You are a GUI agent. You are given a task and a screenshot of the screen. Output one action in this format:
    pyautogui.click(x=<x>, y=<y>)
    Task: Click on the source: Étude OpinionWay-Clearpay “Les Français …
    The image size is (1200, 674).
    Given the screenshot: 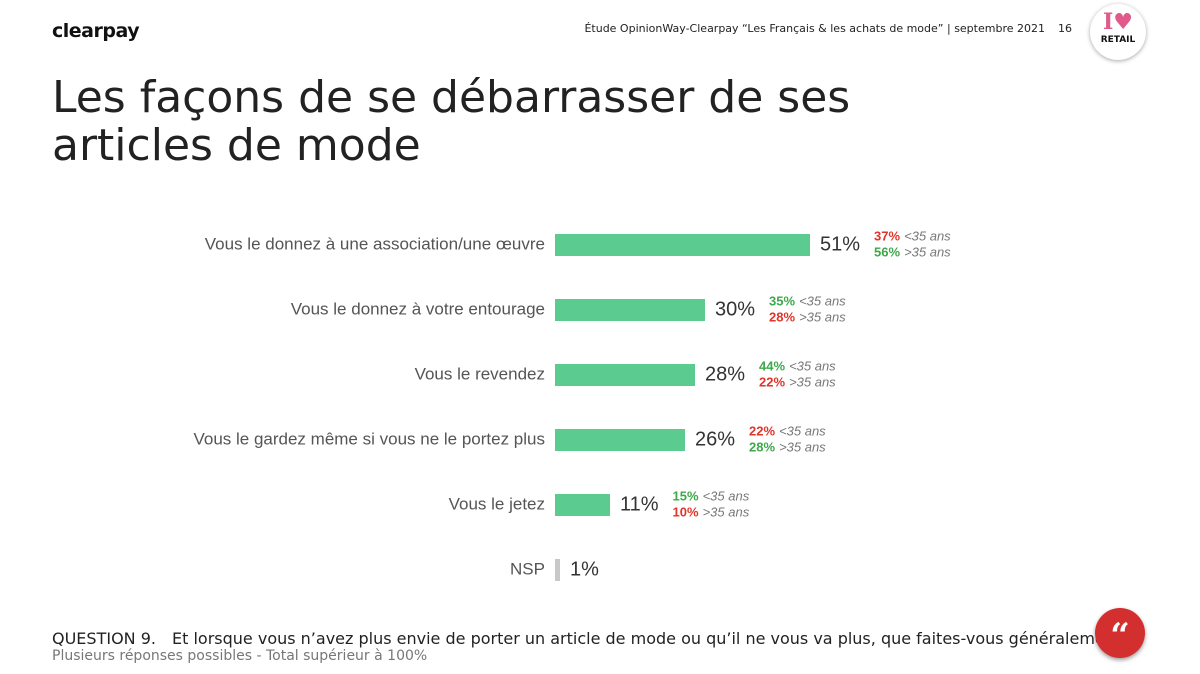 What is the action you would take?
    pyautogui.click(x=814, y=28)
    